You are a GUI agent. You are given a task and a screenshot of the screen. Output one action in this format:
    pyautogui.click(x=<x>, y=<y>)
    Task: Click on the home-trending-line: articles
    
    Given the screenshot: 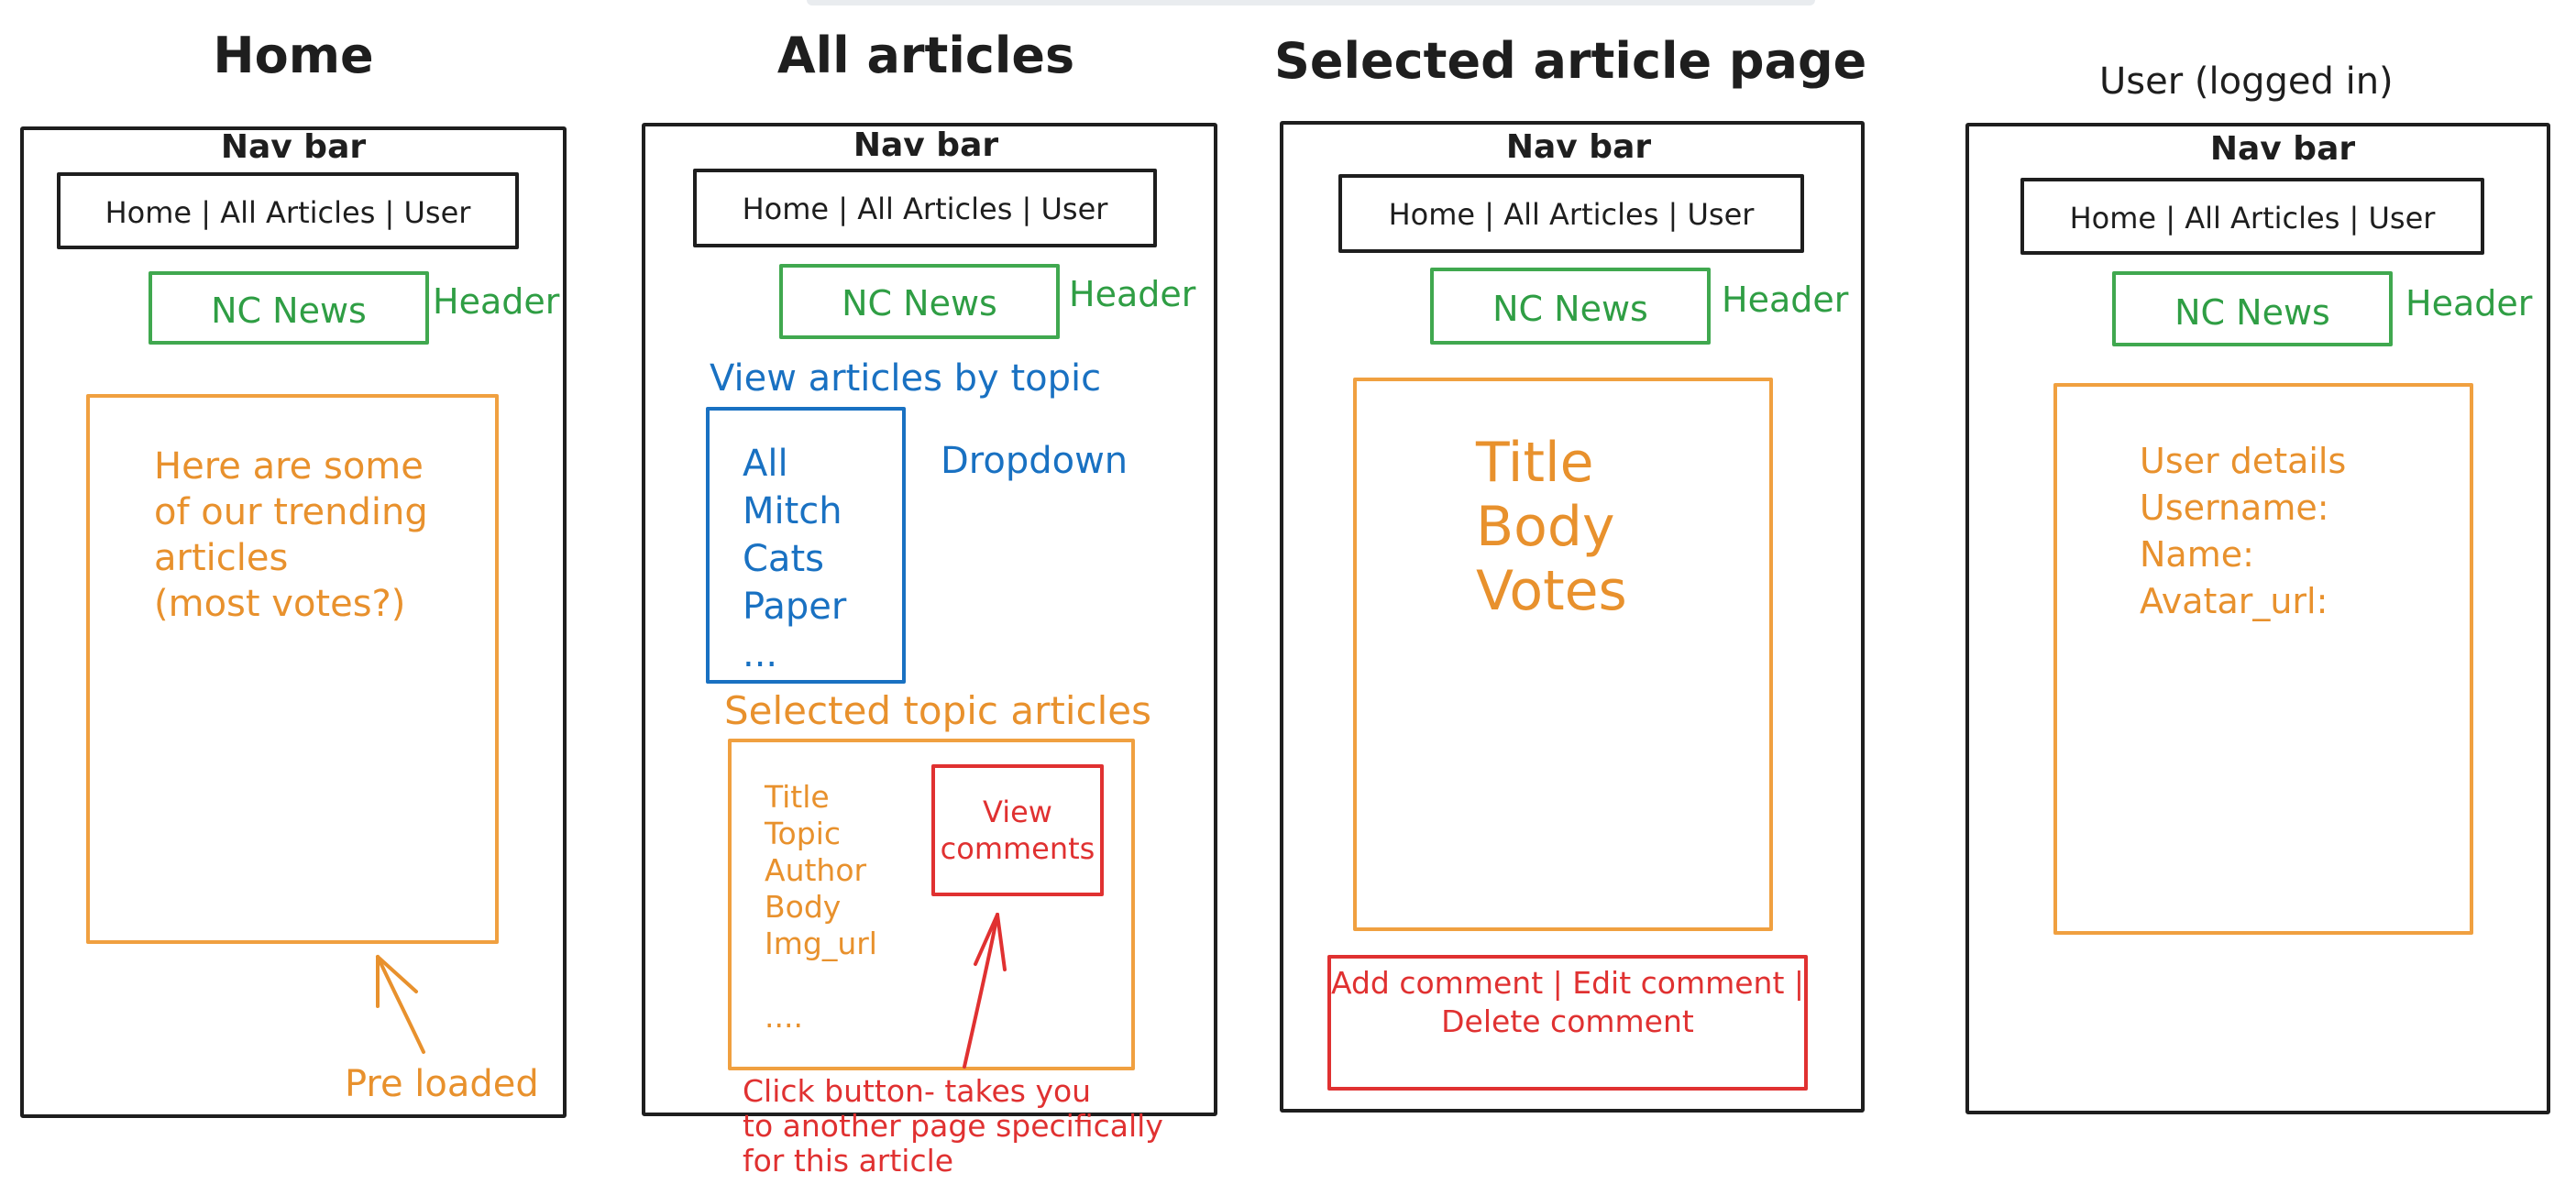 What is the action you would take?
    pyautogui.click(x=221, y=558)
    